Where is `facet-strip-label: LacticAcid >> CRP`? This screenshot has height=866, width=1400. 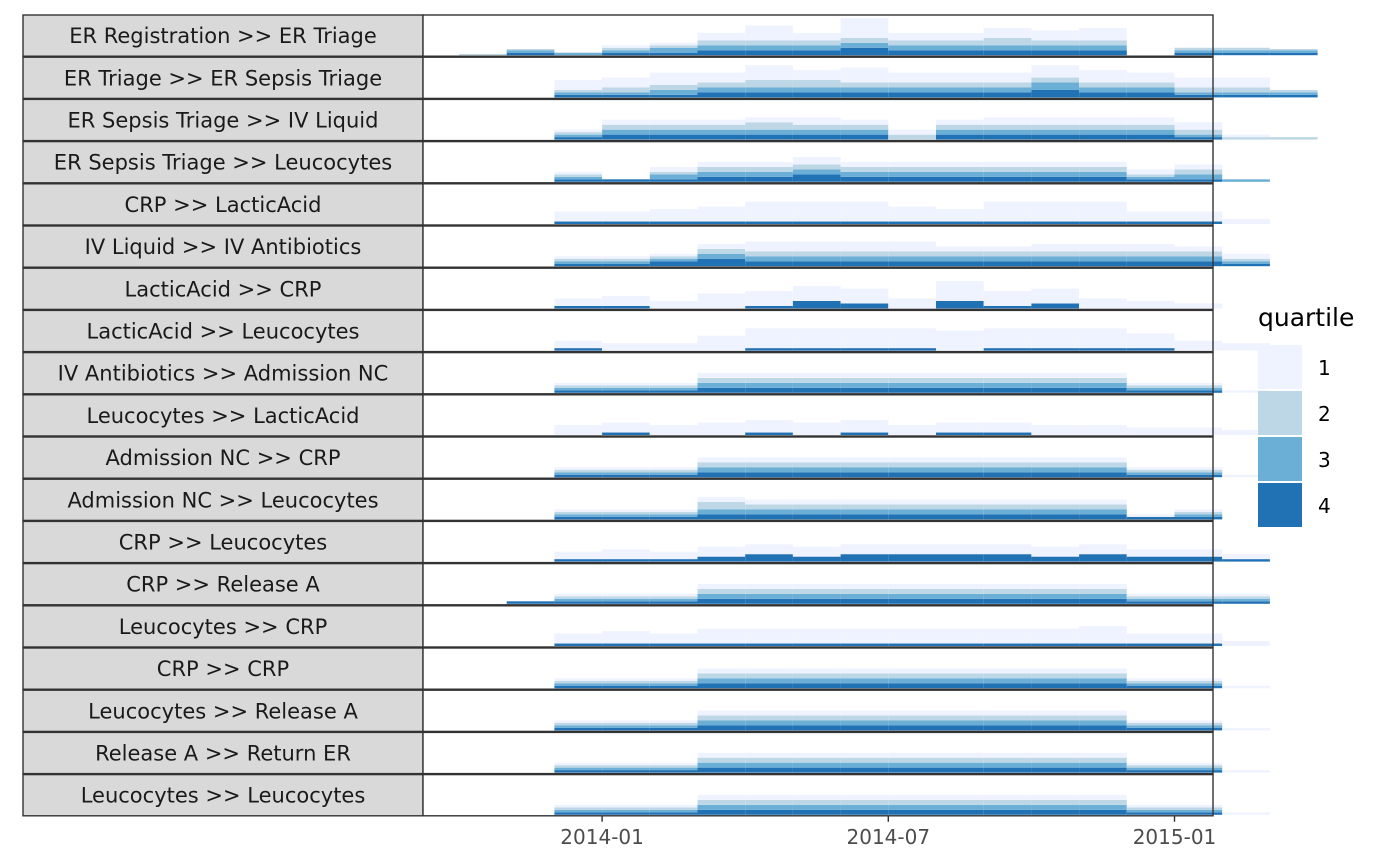
facet-strip-label: LacticAcid >> CRP is located at coordinates (223, 289).